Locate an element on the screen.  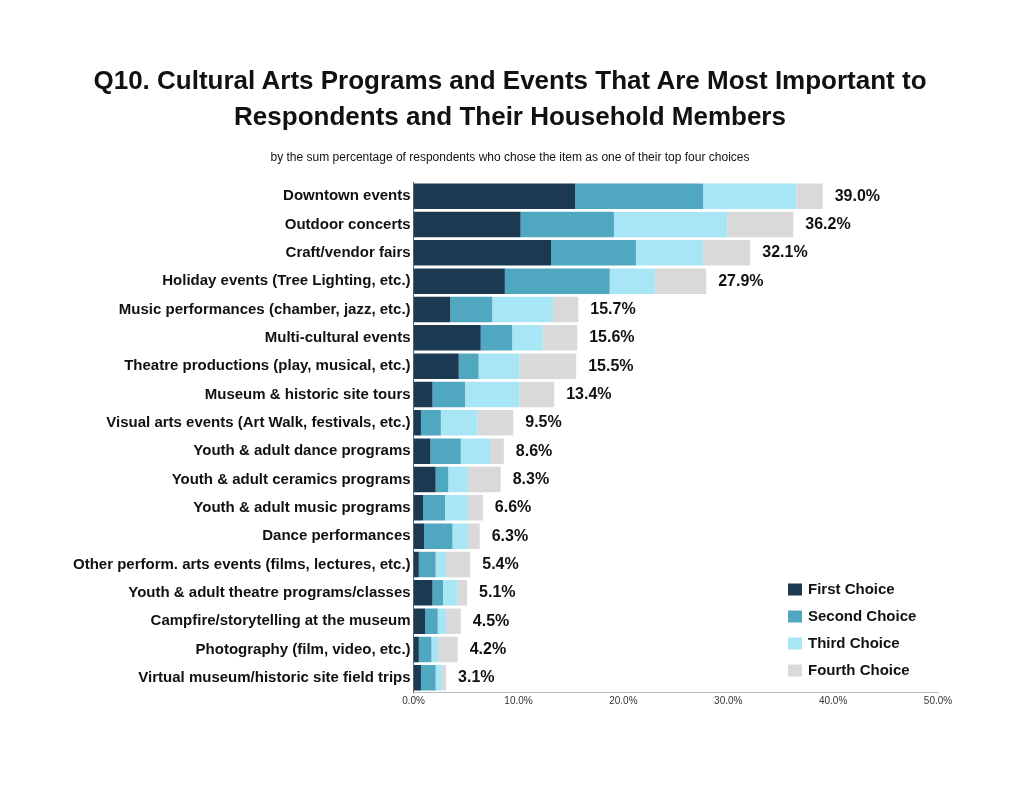
x-tick-label: 40.0% is located at coordinates (833, 700).